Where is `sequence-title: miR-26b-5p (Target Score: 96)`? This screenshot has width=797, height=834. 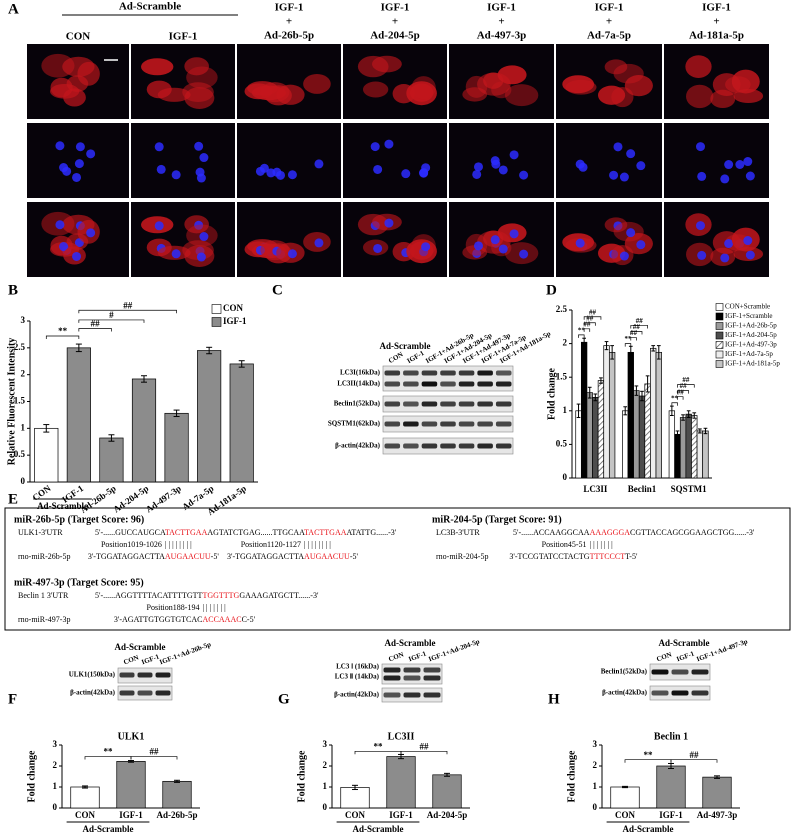 sequence-title: miR-26b-5p (Target Score: 96) is located at coordinates (79, 519).